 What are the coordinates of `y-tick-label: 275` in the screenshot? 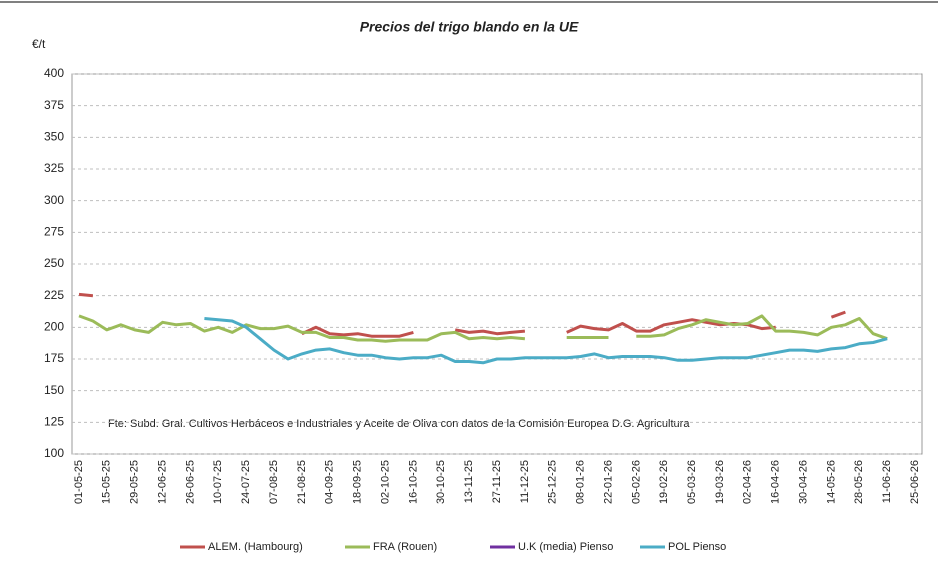 It's located at (54, 232).